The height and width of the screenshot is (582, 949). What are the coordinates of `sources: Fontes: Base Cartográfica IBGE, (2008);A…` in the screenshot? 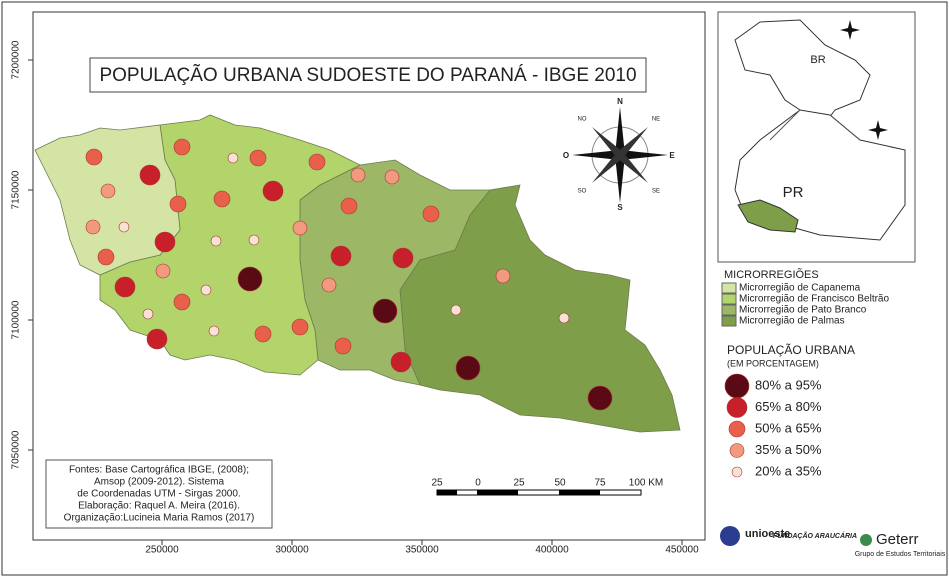 It's located at (159, 494).